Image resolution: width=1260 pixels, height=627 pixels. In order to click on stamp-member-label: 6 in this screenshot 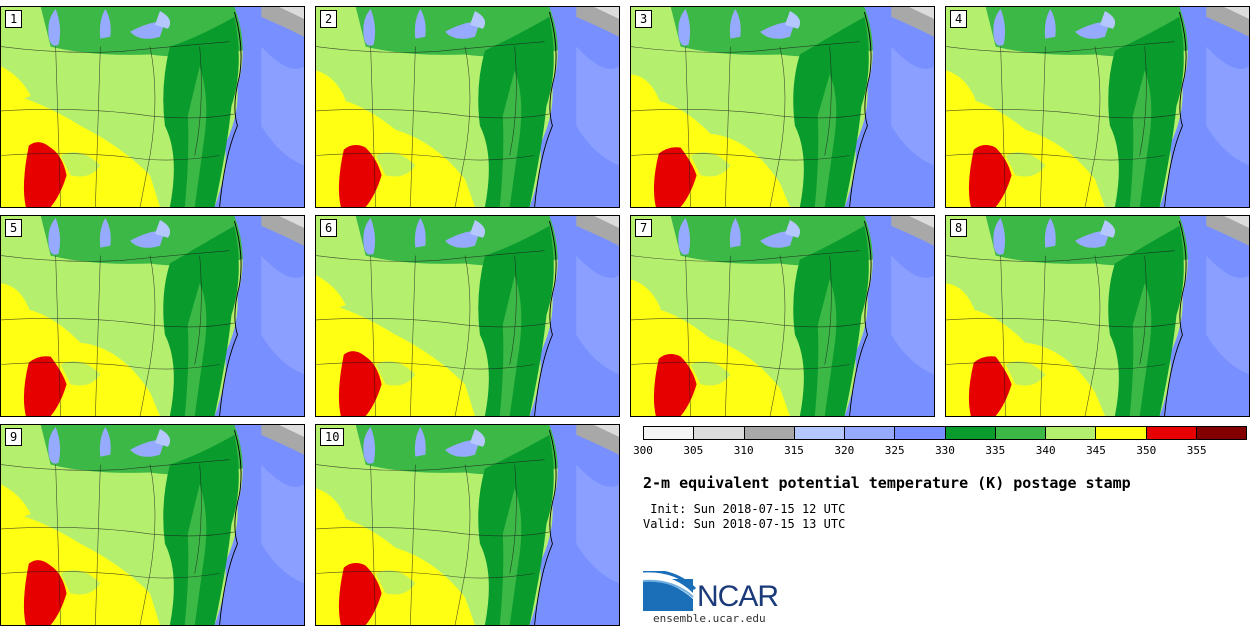, I will do `click(329, 228)`.